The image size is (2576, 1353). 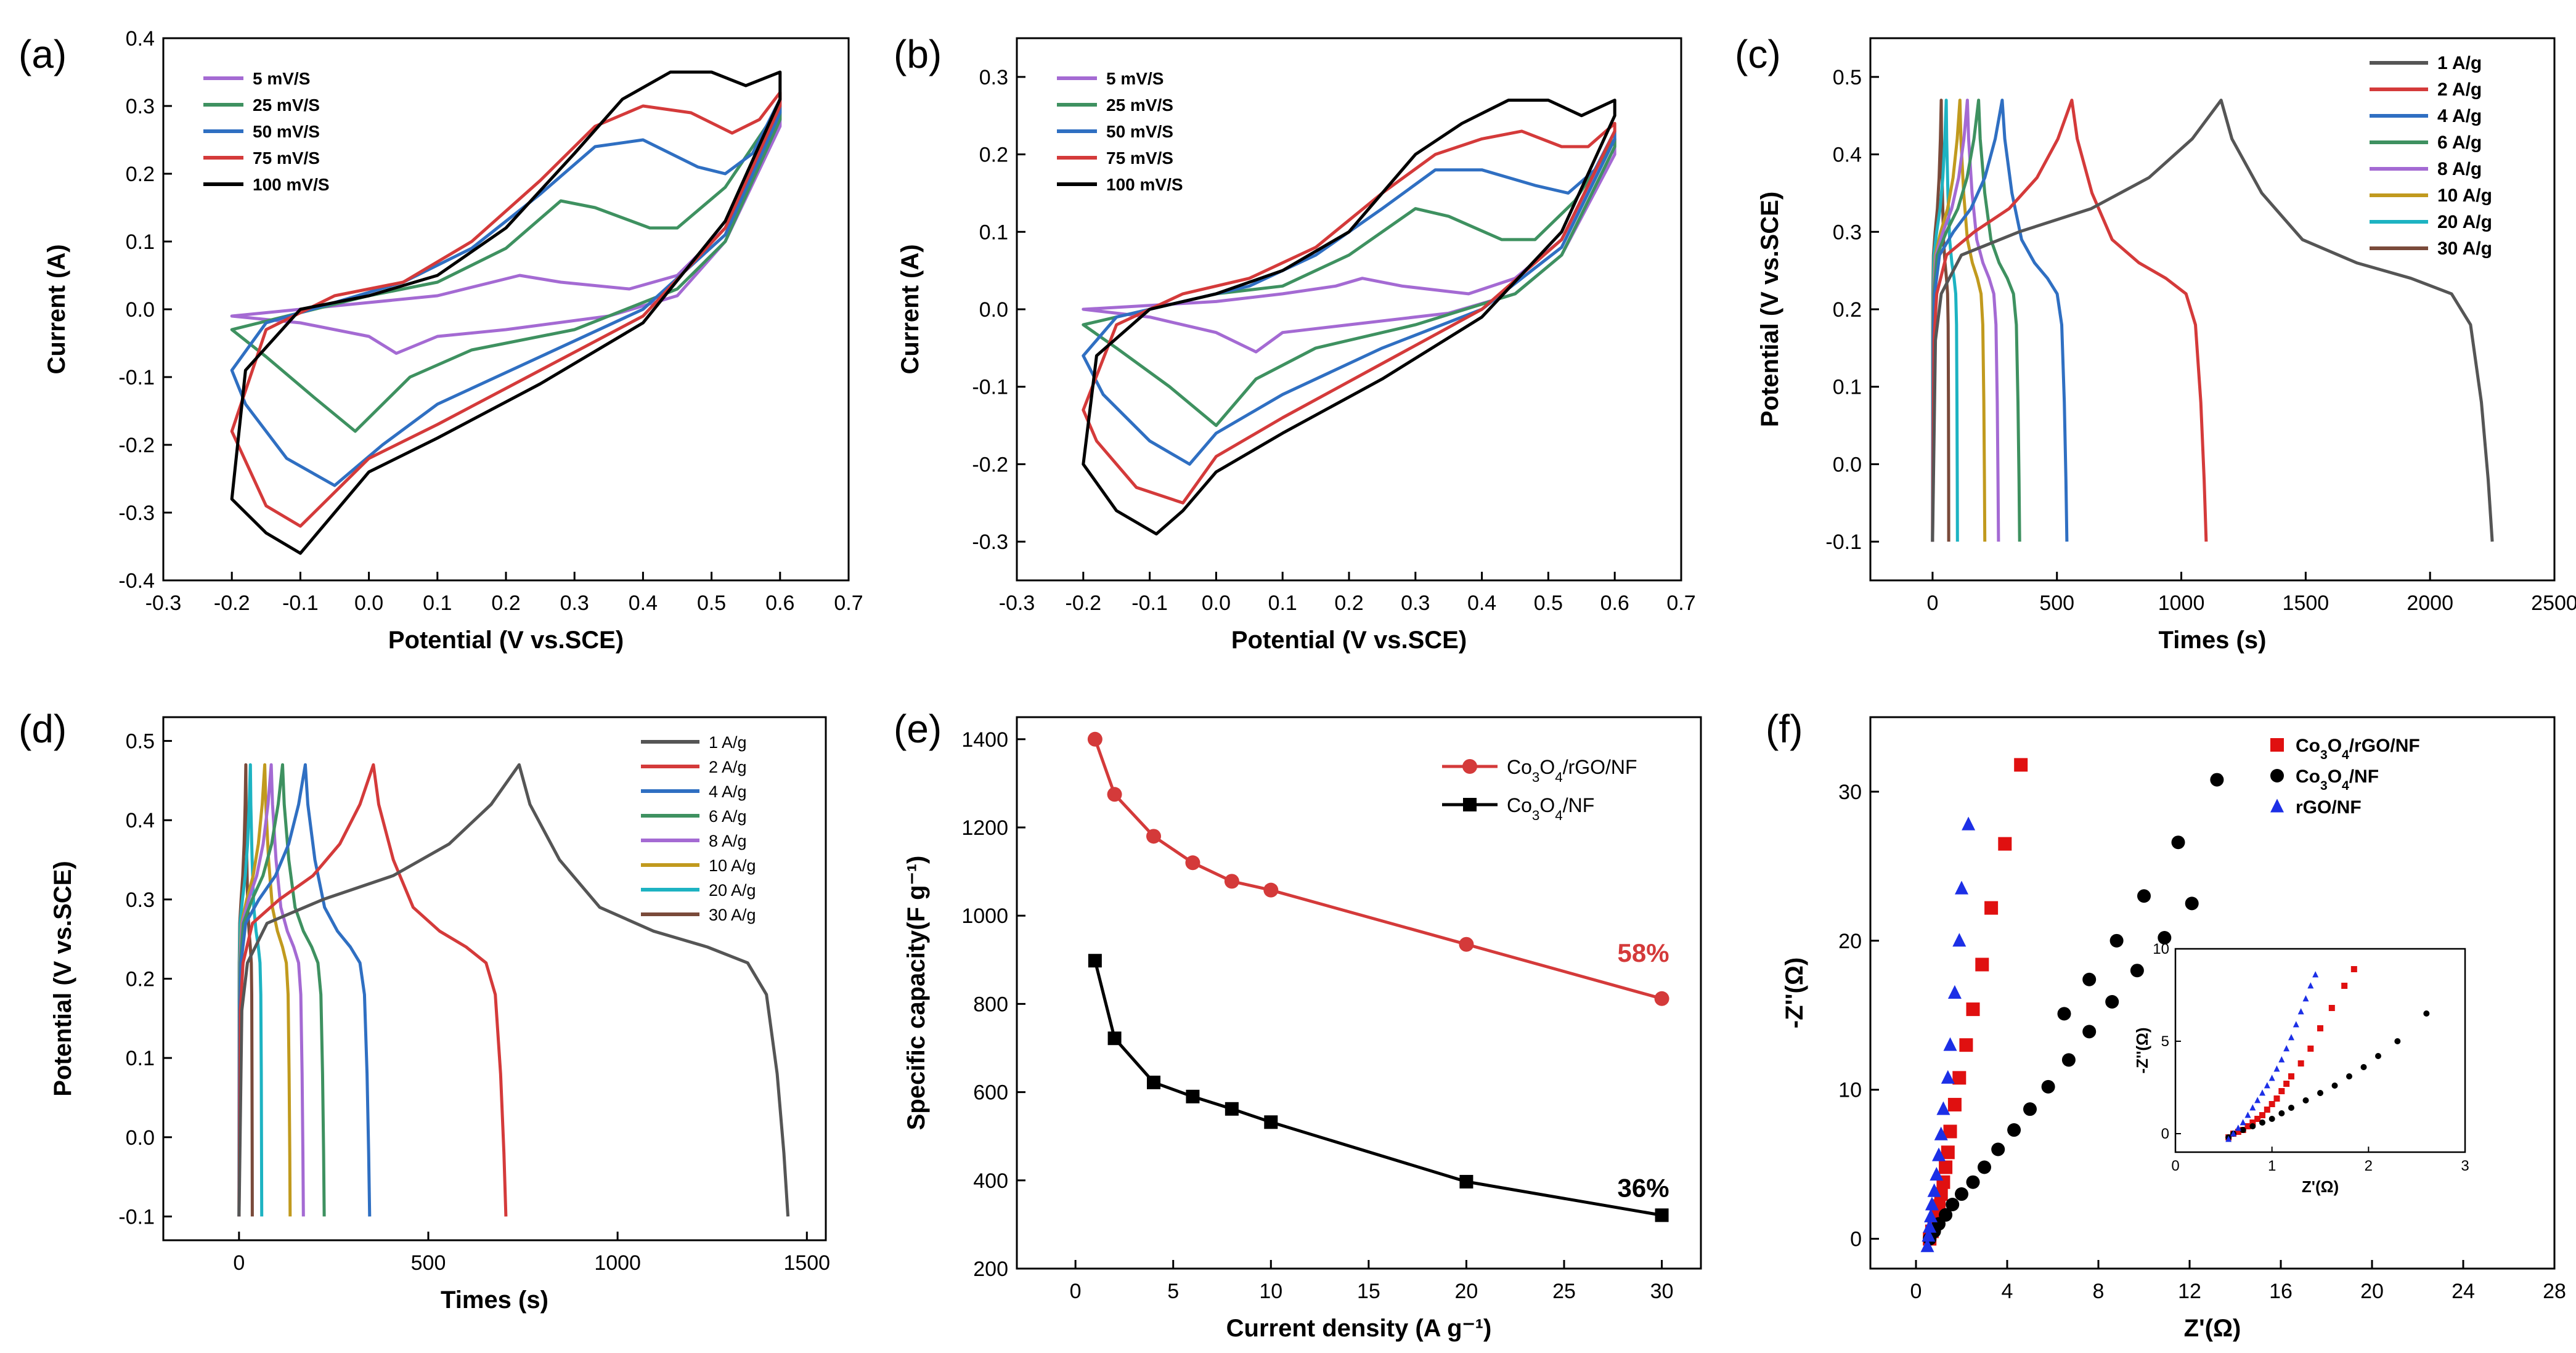 What do you see at coordinates (281, 990) in the screenshot?
I see `gcd-curve-6Ag` at bounding box center [281, 990].